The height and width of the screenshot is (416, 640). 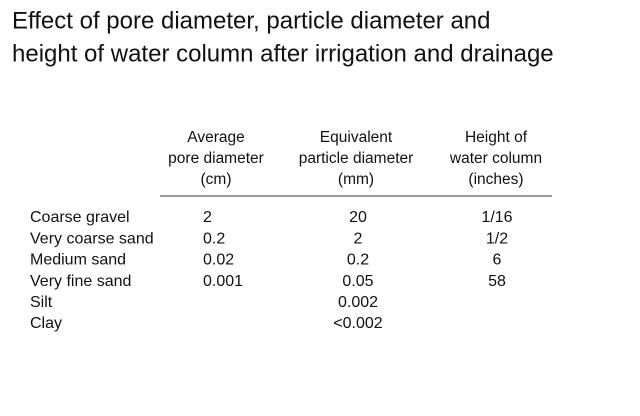 I want to click on row-label: Clay, so click(x=46, y=323).